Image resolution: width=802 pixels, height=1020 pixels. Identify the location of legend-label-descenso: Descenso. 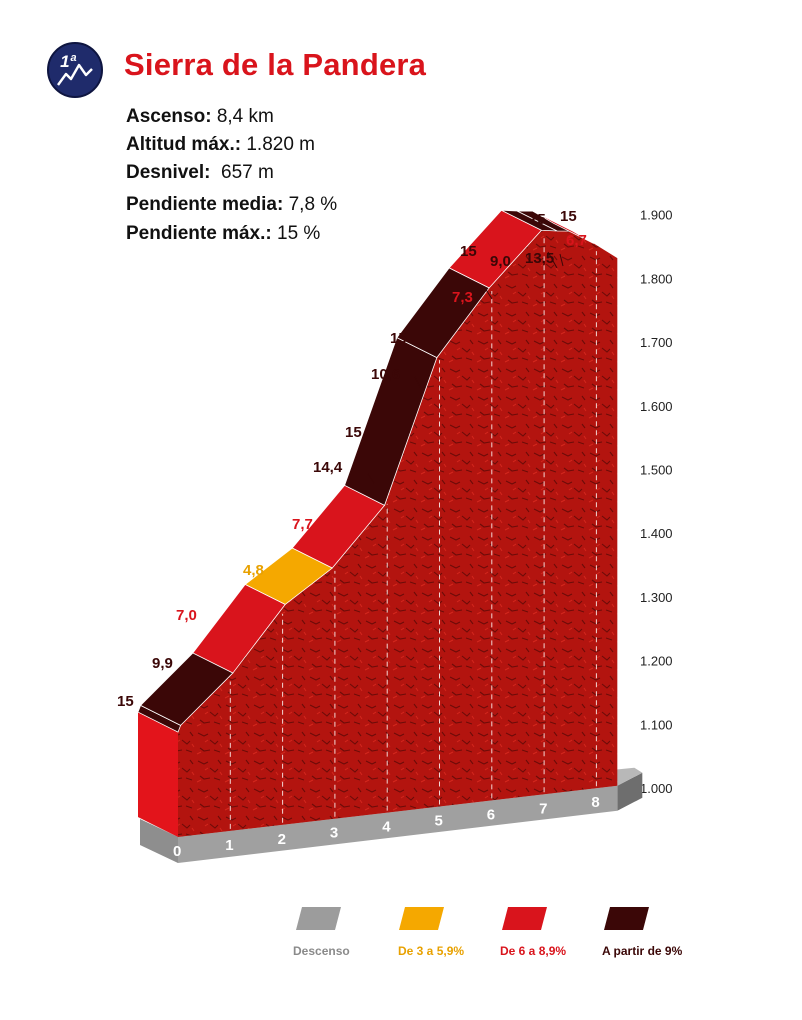
(321, 951).